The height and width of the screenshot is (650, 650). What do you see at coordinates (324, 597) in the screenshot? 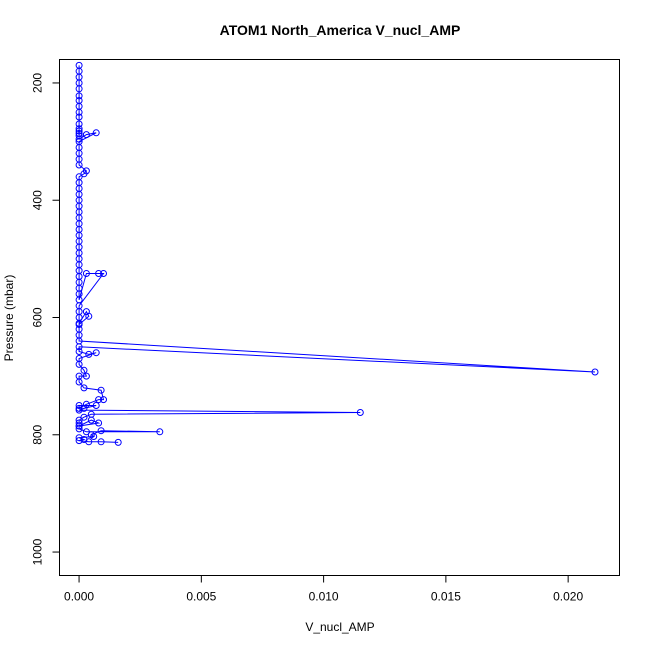
I see `x-tick-label: 0.010` at bounding box center [324, 597].